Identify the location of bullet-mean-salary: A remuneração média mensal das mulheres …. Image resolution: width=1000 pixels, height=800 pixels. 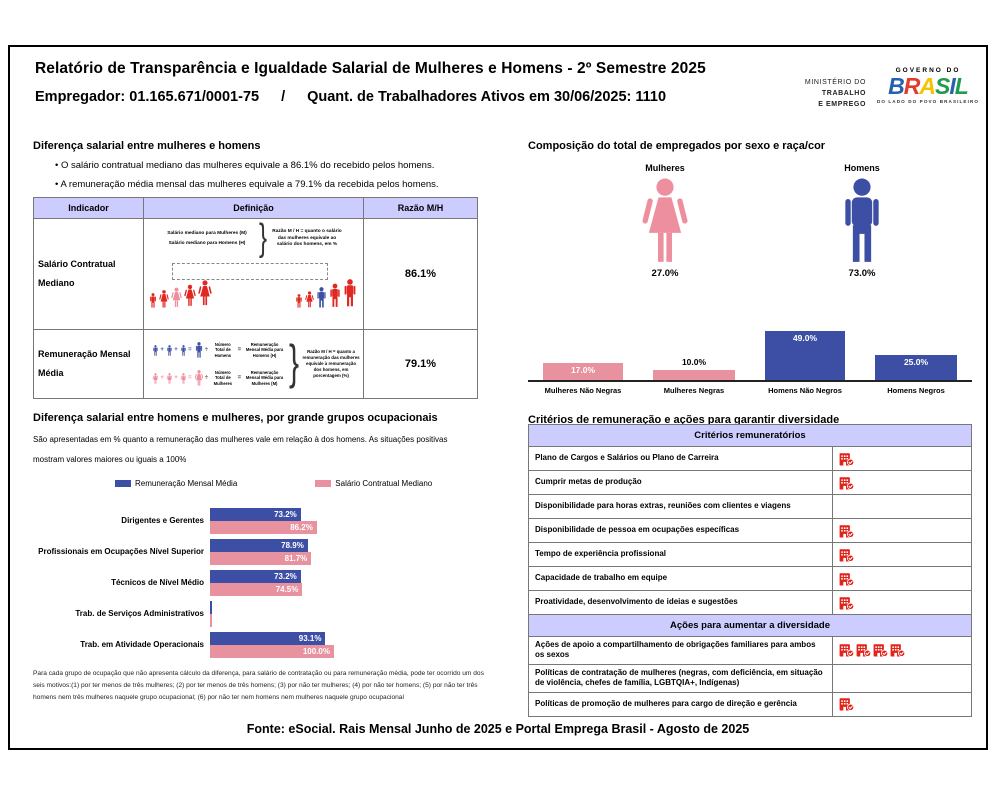
(246, 184).